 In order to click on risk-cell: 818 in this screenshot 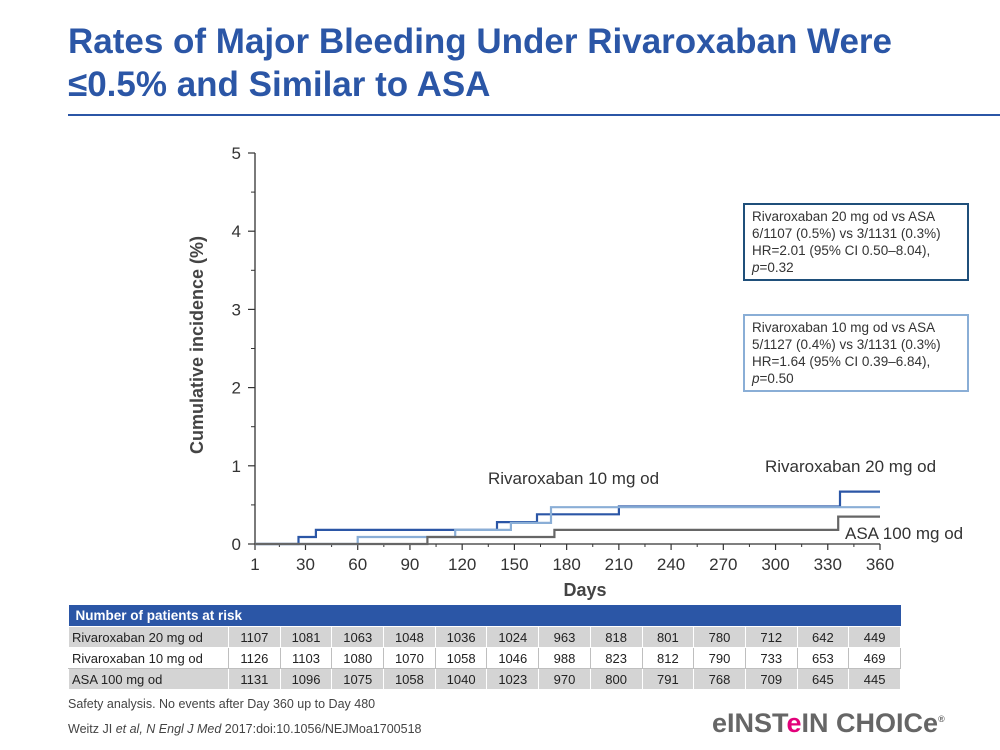, I will do `click(616, 637)`.